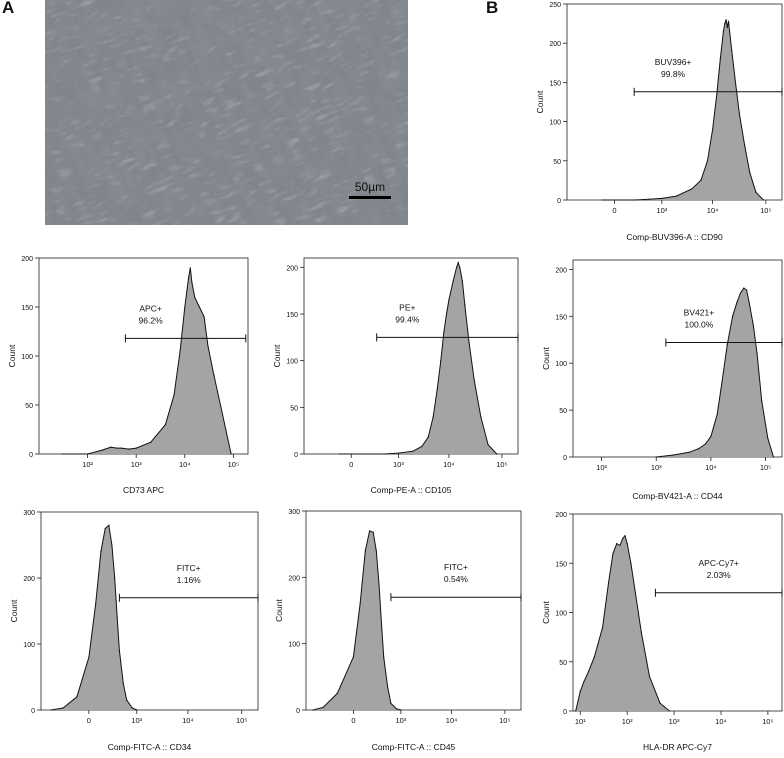 This screenshot has height=758, width=784. What do you see at coordinates (673, 74) in the screenshot?
I see `gate-percent: 99.8%` at bounding box center [673, 74].